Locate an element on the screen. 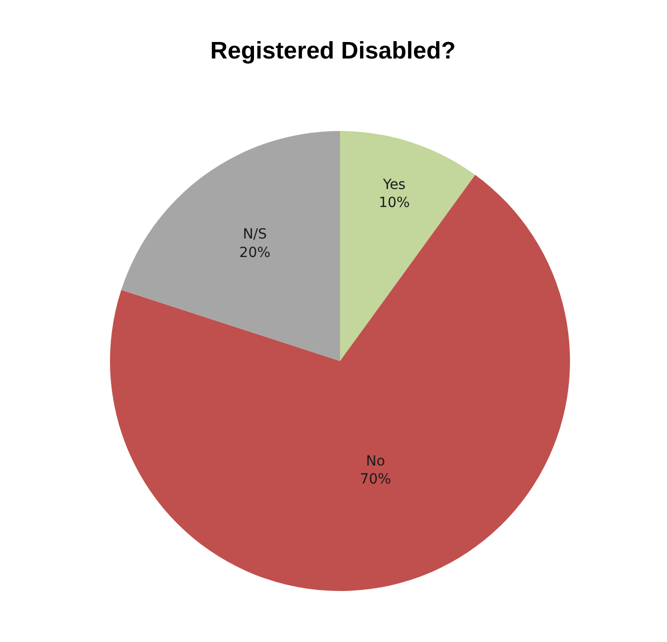 The width and height of the screenshot is (667, 642). chart-title: Registered Disabled? is located at coordinates (333, 50).